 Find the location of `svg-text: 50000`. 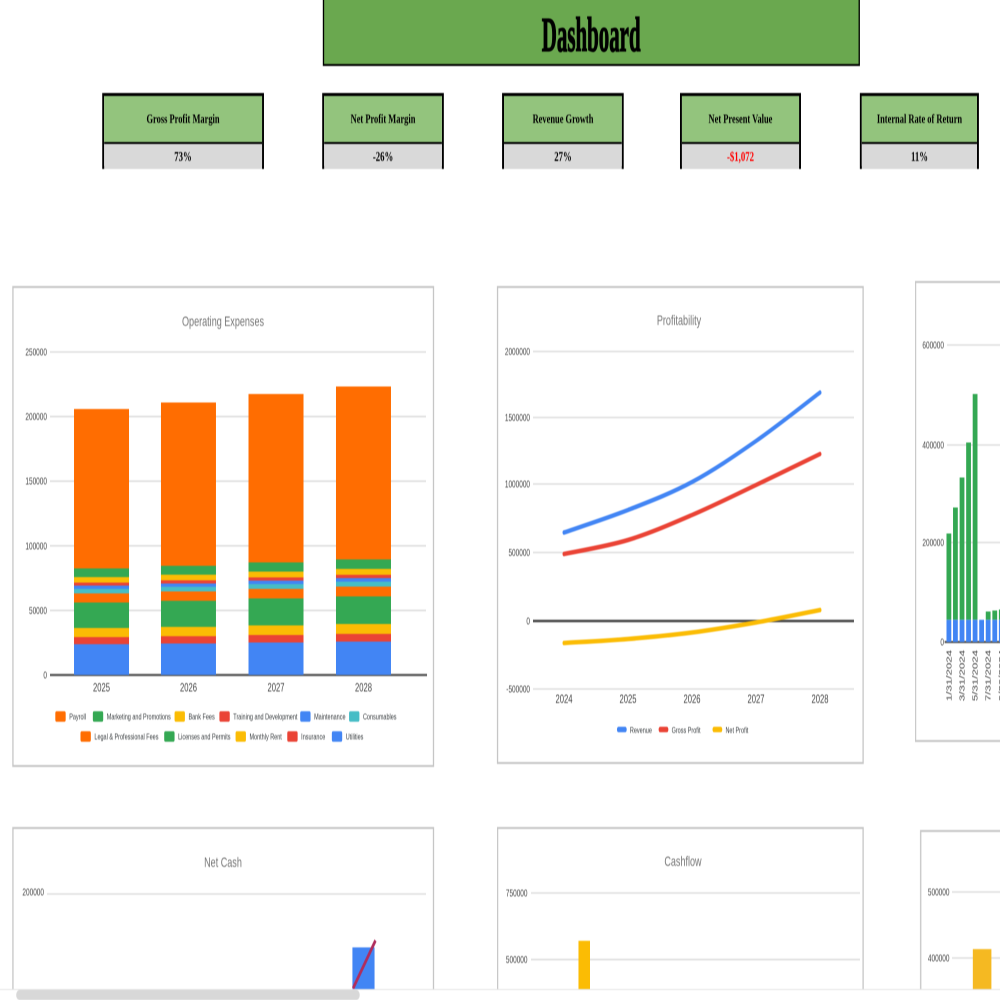

svg-text: 50000 is located at coordinates (38, 610).